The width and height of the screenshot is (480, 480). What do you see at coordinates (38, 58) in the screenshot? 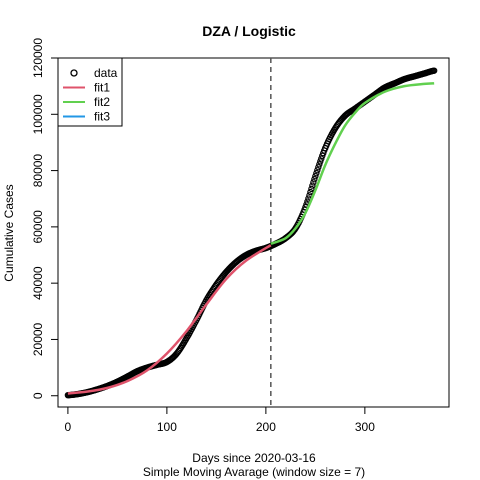
I see `y-tick-label: 120000` at bounding box center [38, 58].